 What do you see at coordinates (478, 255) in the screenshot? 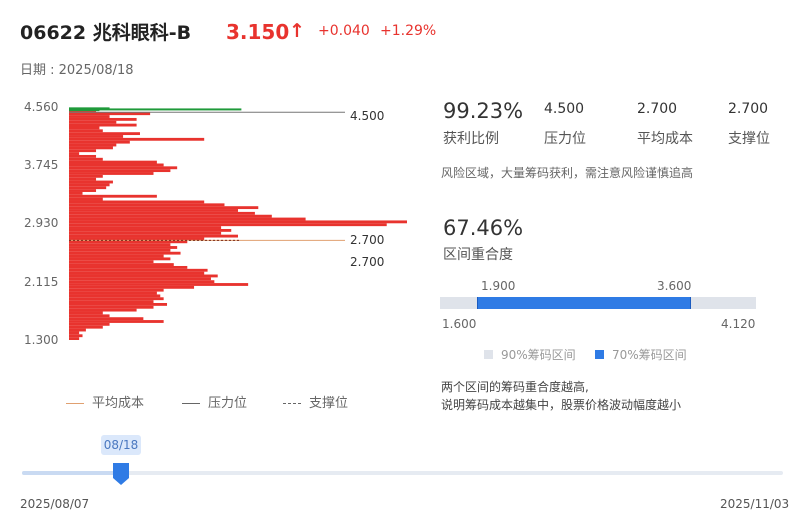
I see `overlap-label: 区间重合度` at bounding box center [478, 255].